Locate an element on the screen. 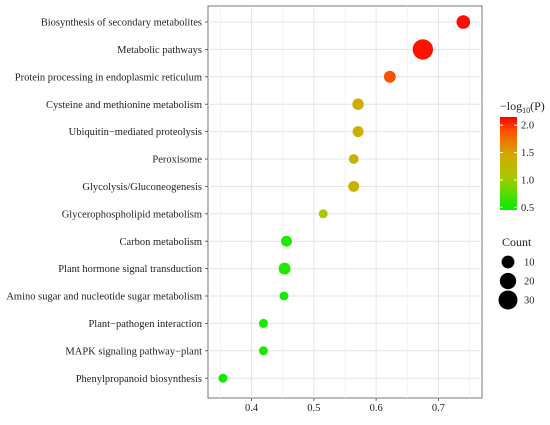 The image size is (550, 425). size-legend-items: 10 20 30 is located at coordinates (516, 282).